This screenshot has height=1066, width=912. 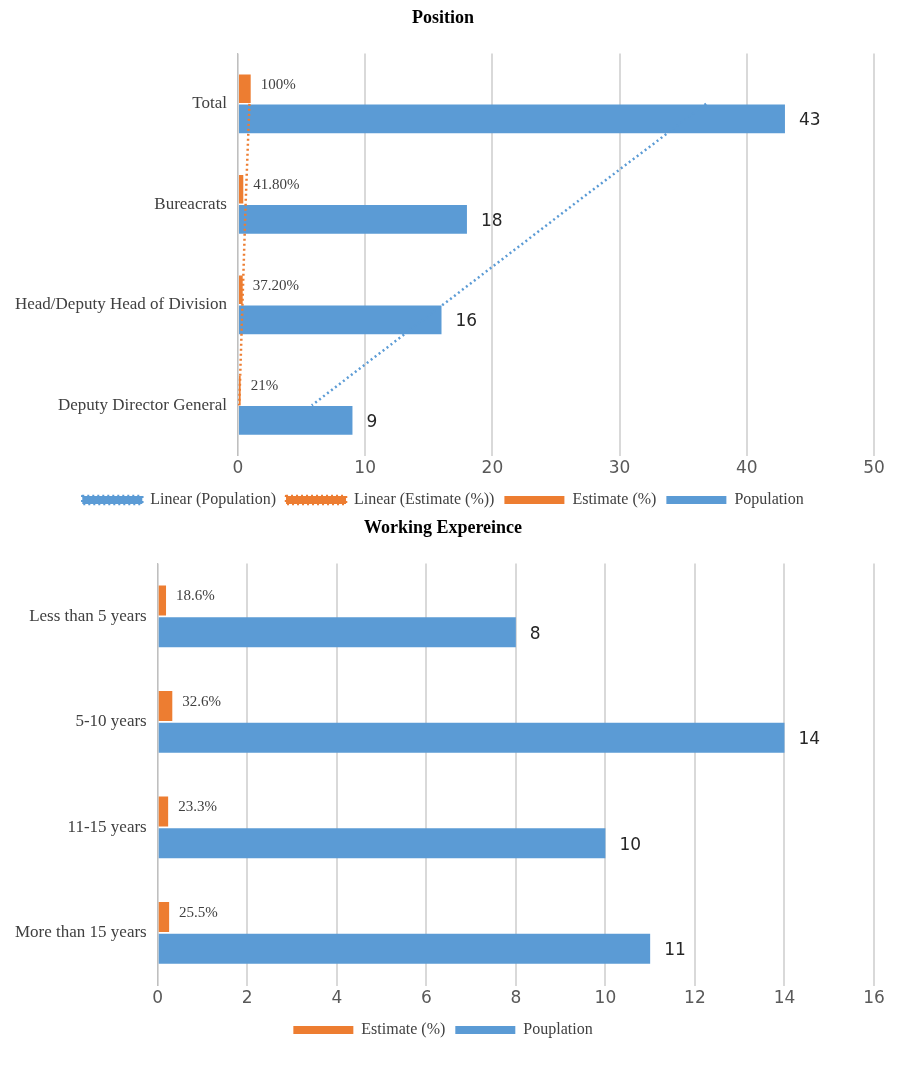 I want to click on x-tick-label: 6, so click(x=426, y=997).